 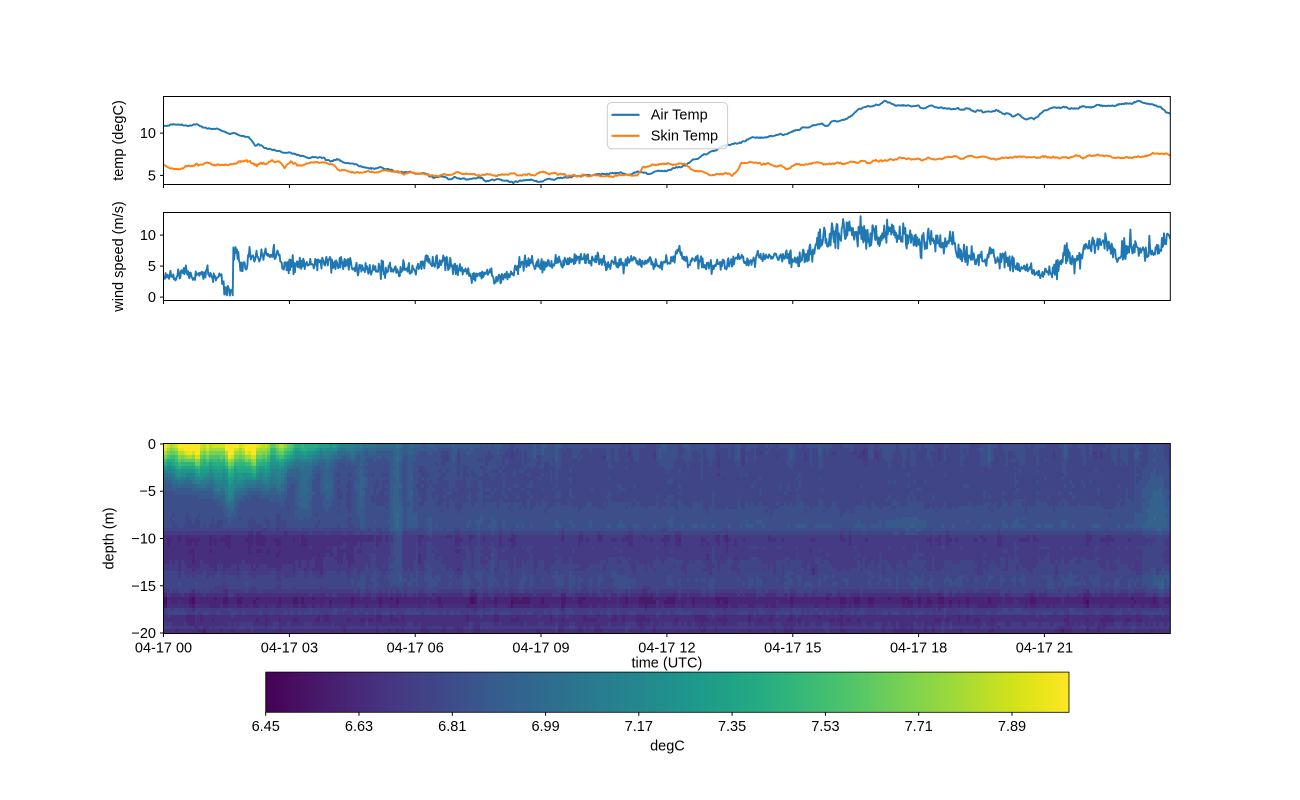 What do you see at coordinates (143, 540) in the screenshot?
I see `svg-text: −10` at bounding box center [143, 540].